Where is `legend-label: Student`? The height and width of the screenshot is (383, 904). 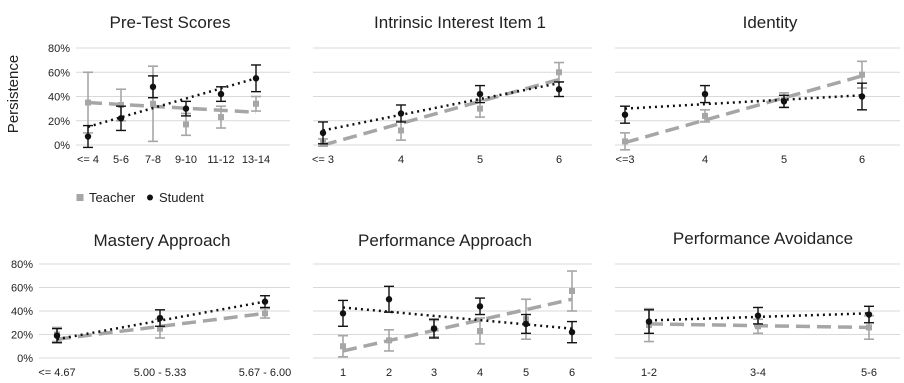
legend-label: Student is located at coordinates (181, 197).